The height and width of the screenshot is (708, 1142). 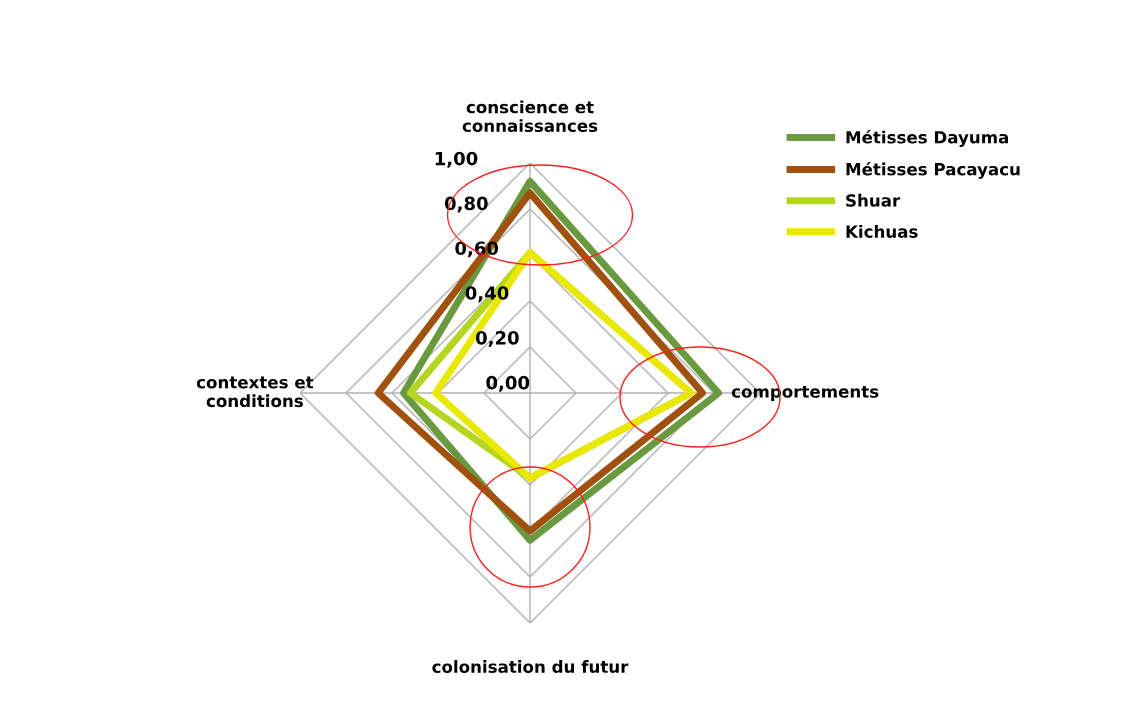 I want to click on legend-label: Kichuas, so click(x=882, y=231).